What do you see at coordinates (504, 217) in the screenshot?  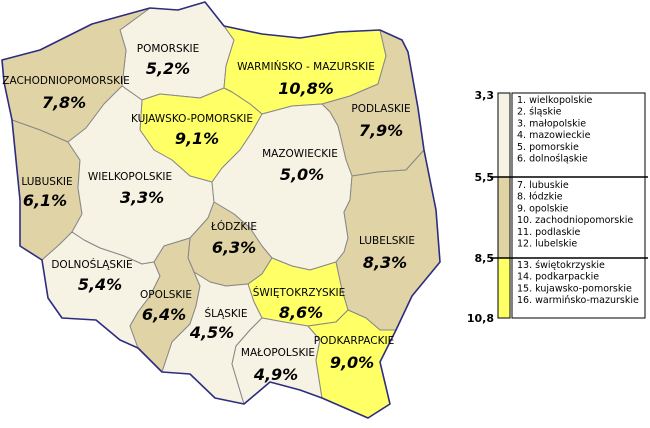 I see `legend-bar-mid` at bounding box center [504, 217].